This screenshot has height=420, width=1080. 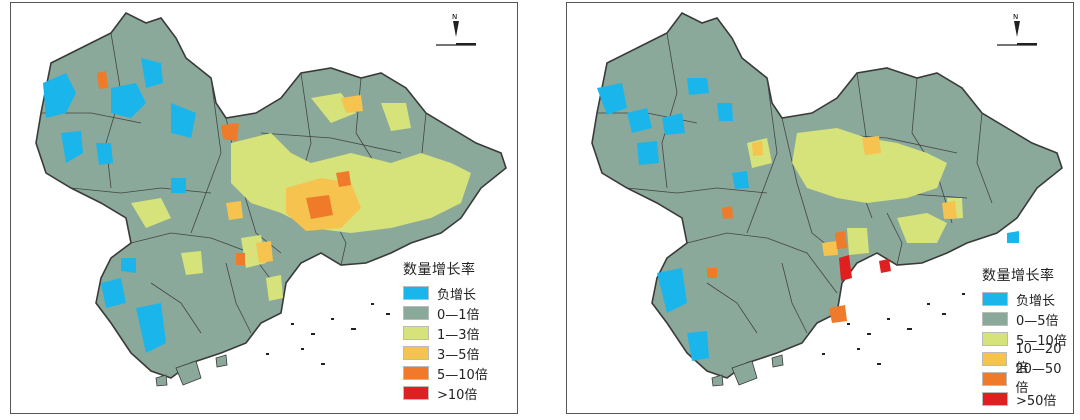 What do you see at coordinates (777, 264) in the screenshot?
I see `growth-20-50-areas` at bounding box center [777, 264].